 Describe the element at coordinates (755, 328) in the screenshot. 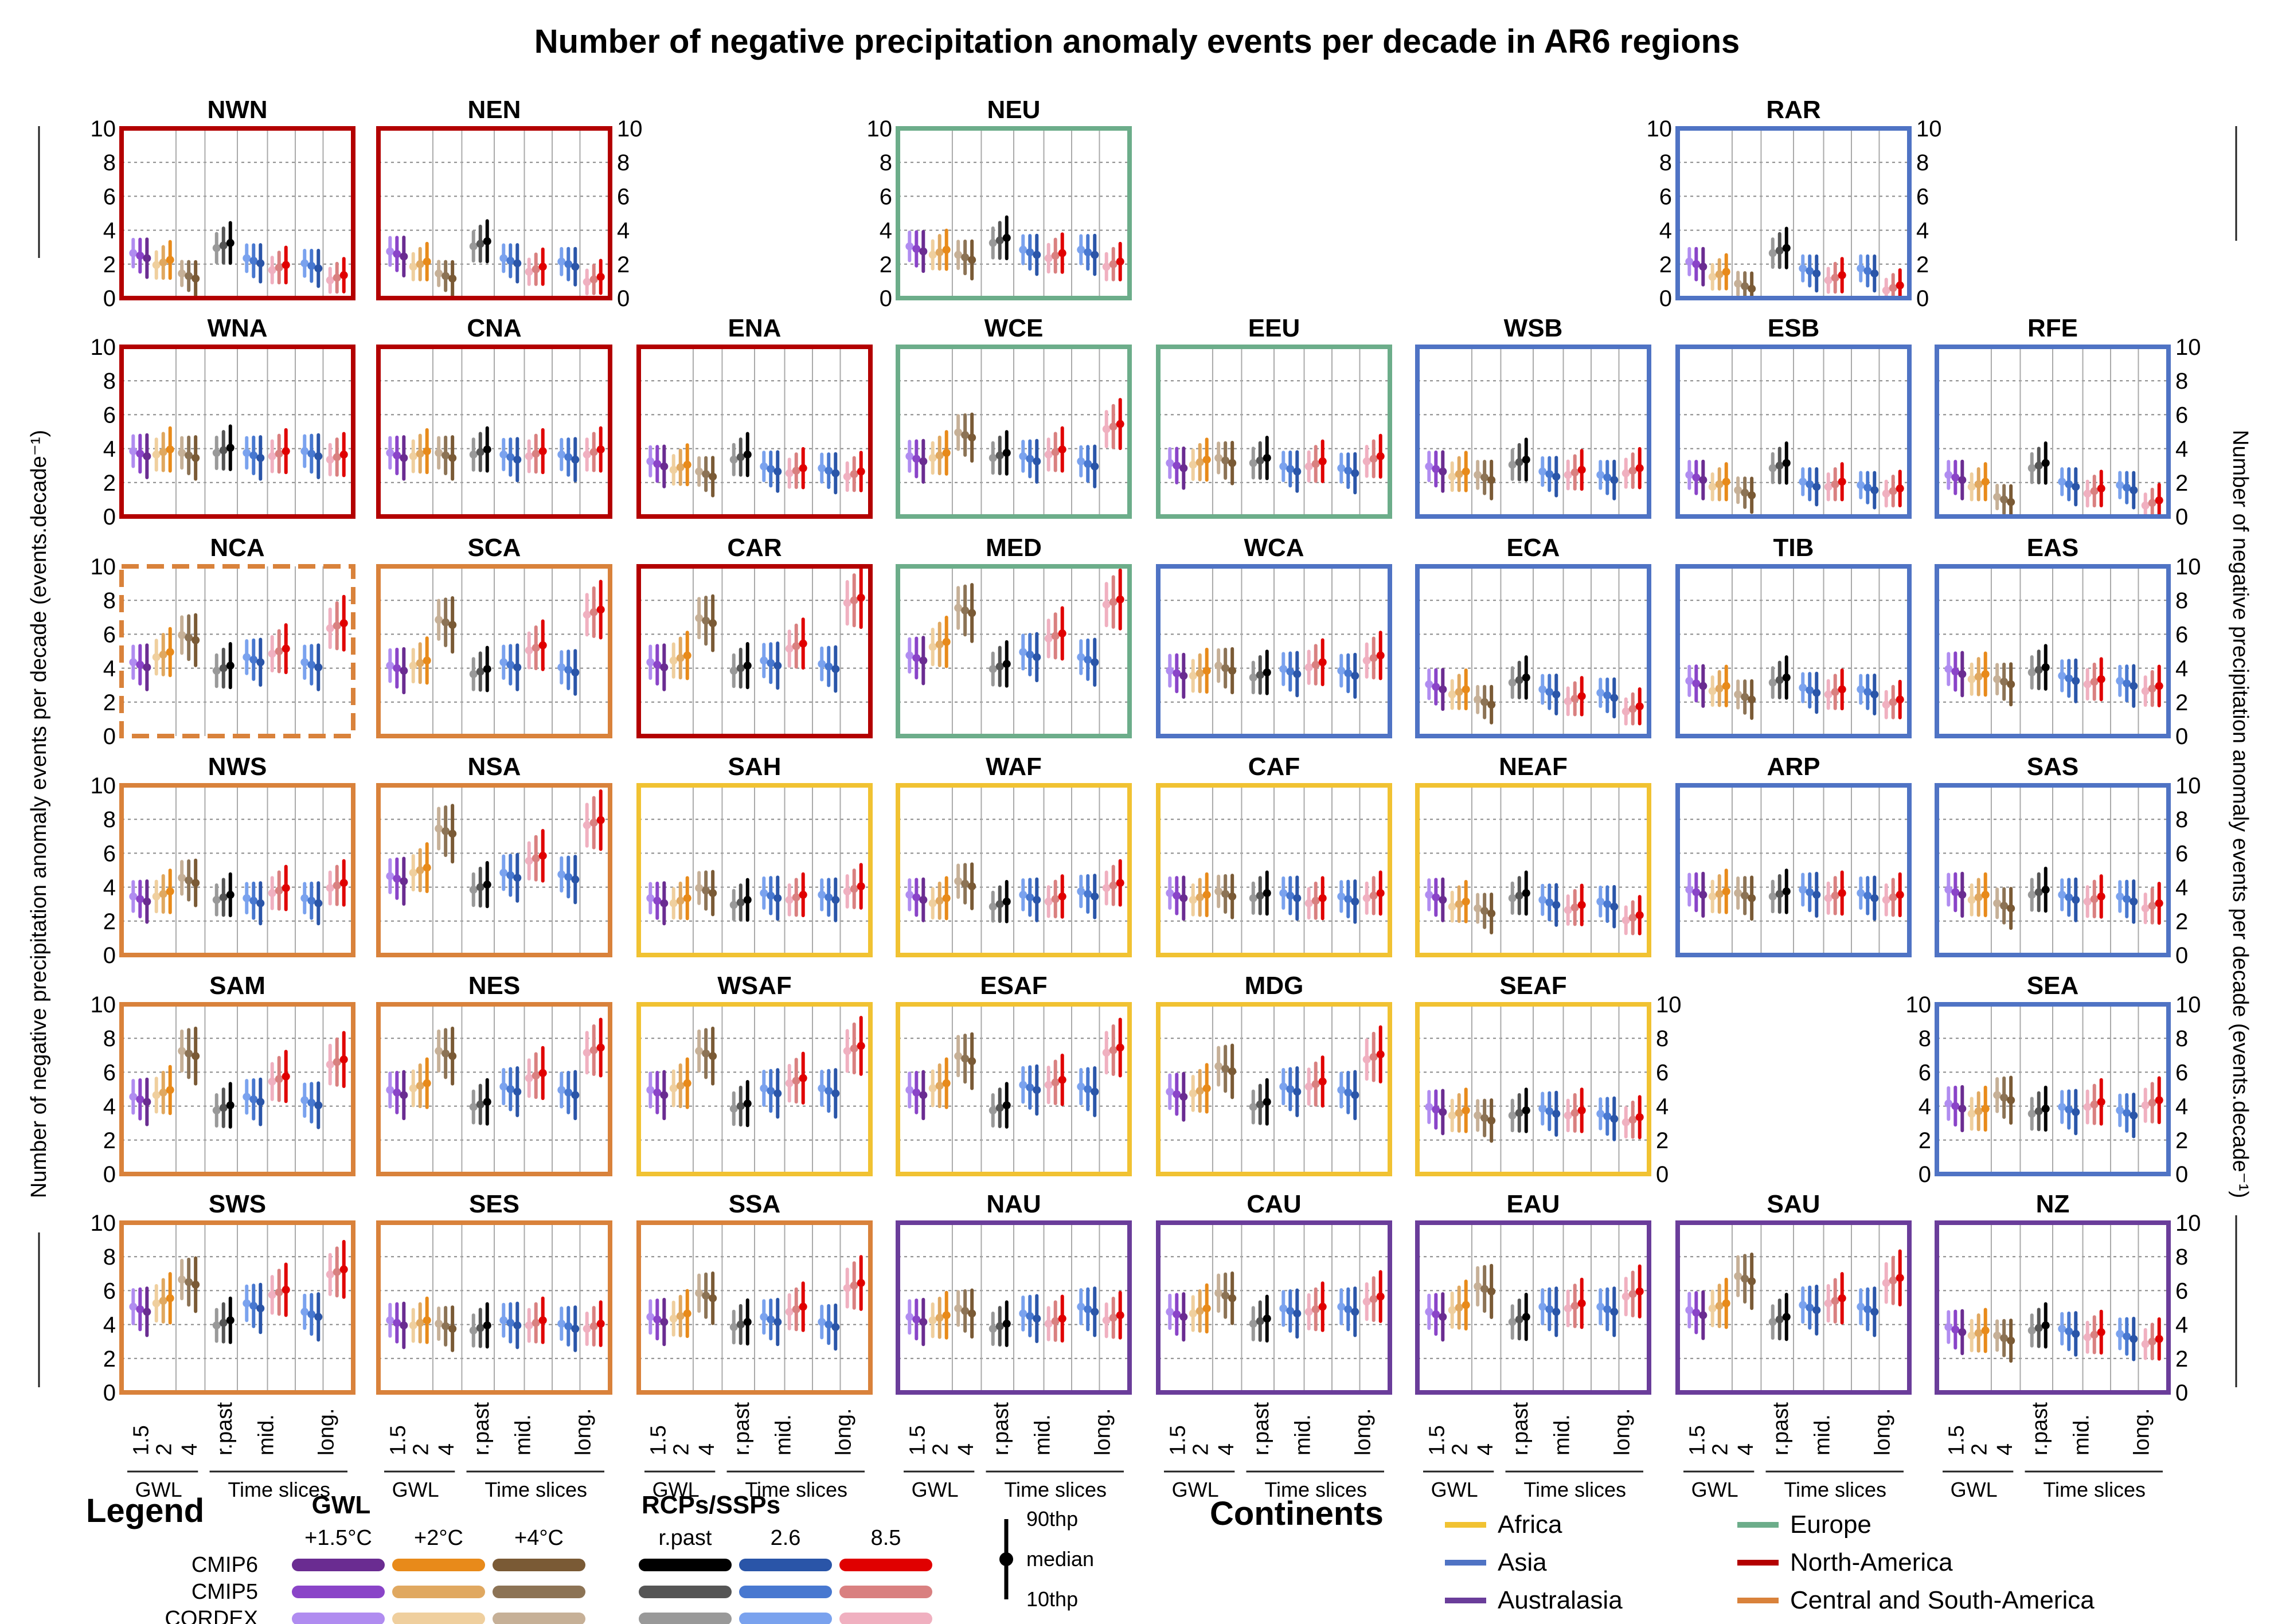

I see `panel-title: ENA` at that location.